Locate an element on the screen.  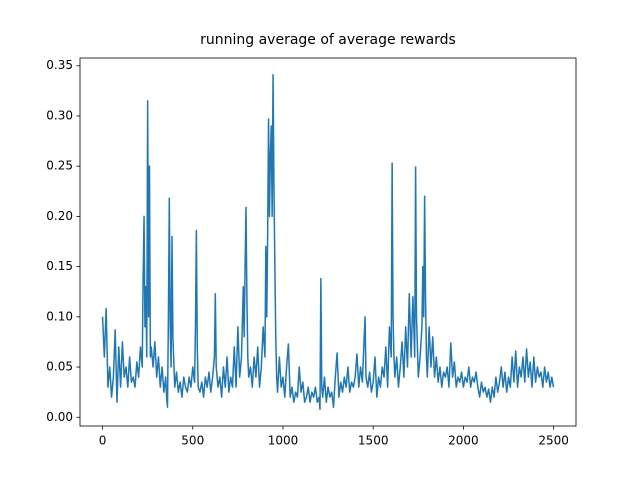
x-tick-label: 0 is located at coordinates (103, 441).